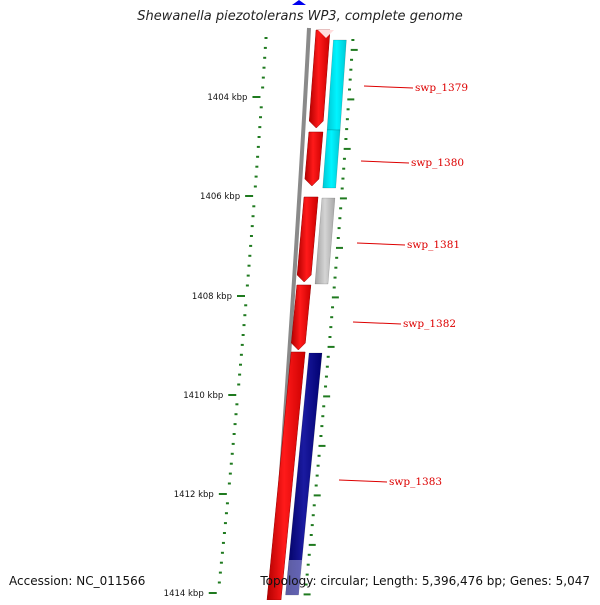 This screenshot has width=600, height=605. I want to click on scale-tick-label: 1408 kbp, so click(212, 297).